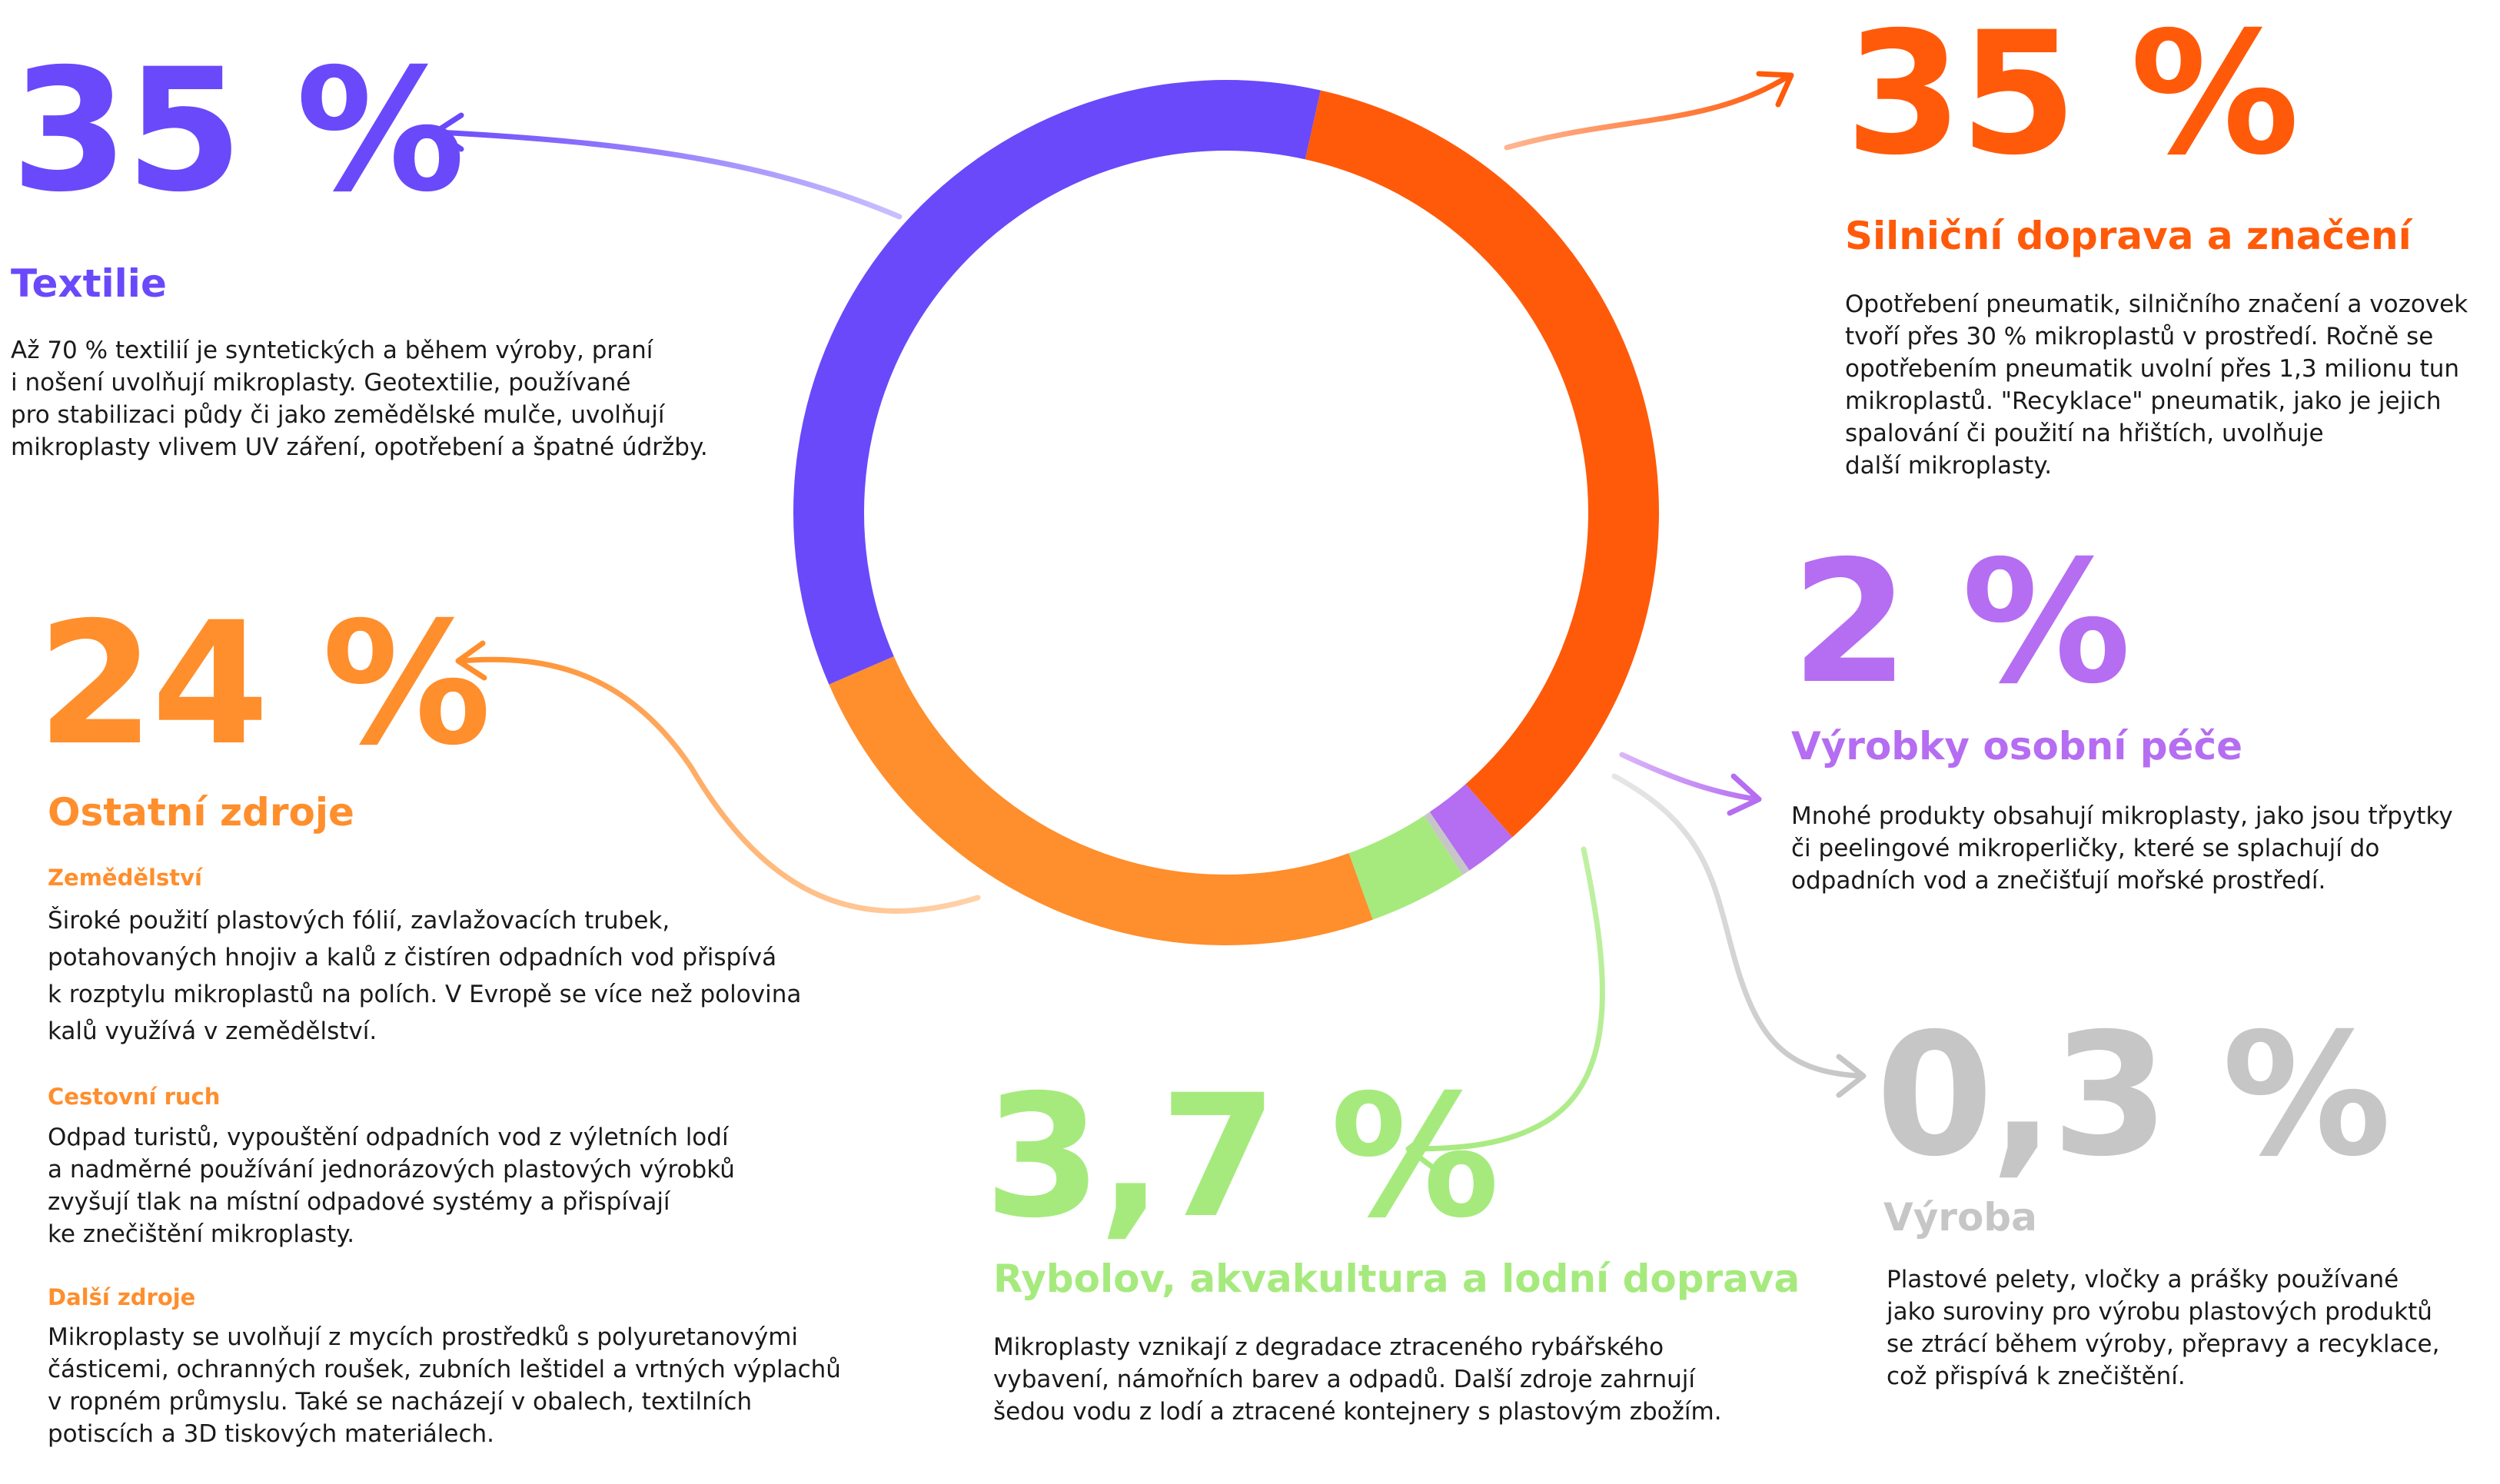  Describe the element at coordinates (89, 283) in the screenshot. I see `textilie-title: Textilie` at that location.